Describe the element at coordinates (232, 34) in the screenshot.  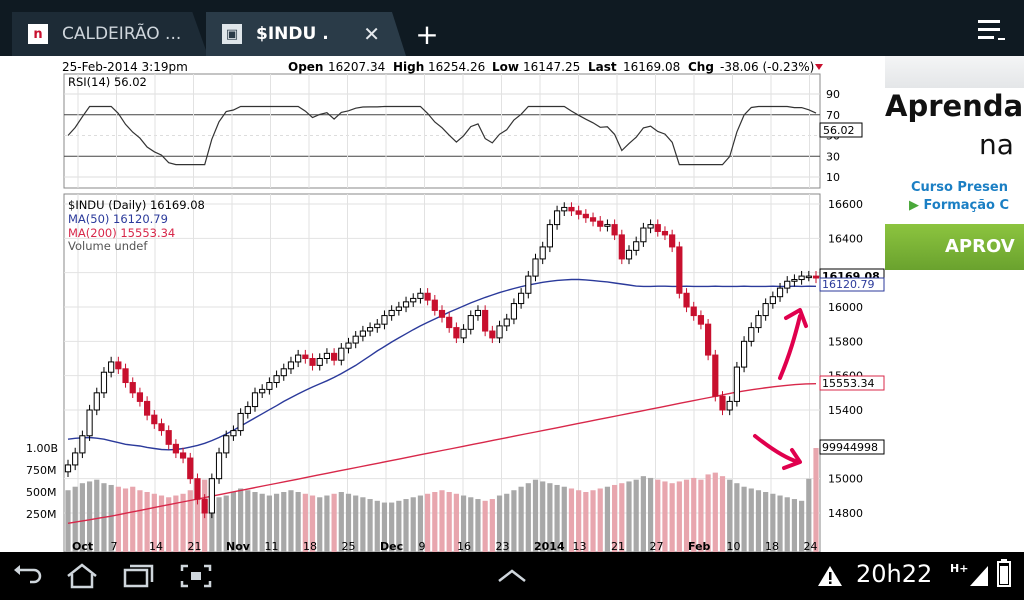
I see `chart-favicon-icon: ▣` at that location.